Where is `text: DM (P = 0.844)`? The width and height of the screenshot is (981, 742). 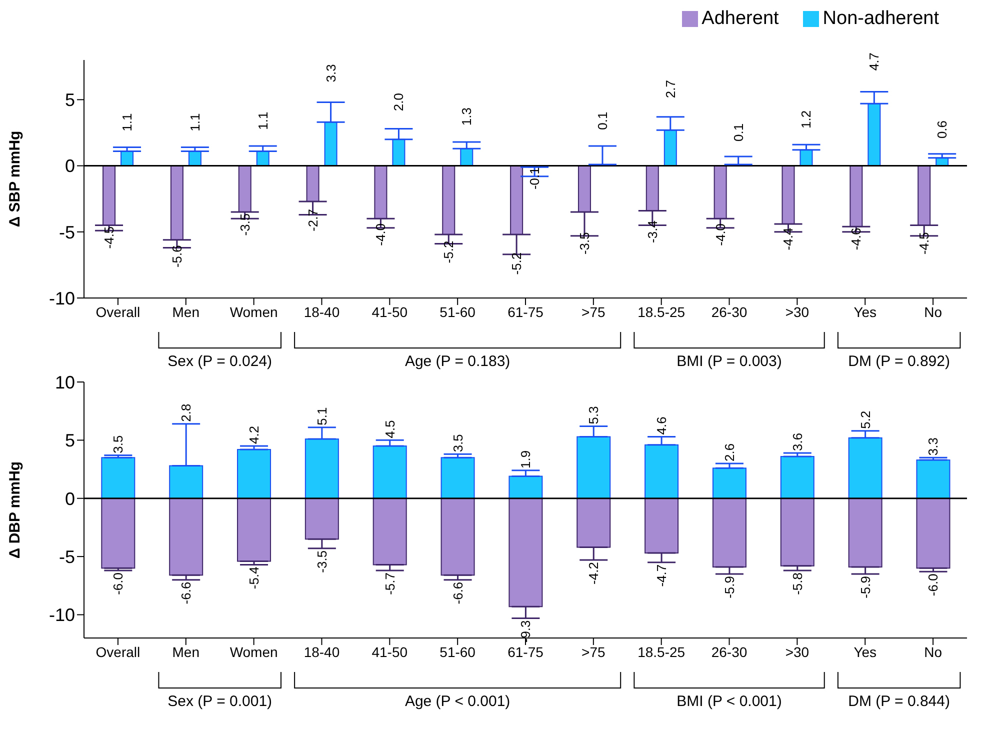 text: DM (P = 0.844) is located at coordinates (899, 701).